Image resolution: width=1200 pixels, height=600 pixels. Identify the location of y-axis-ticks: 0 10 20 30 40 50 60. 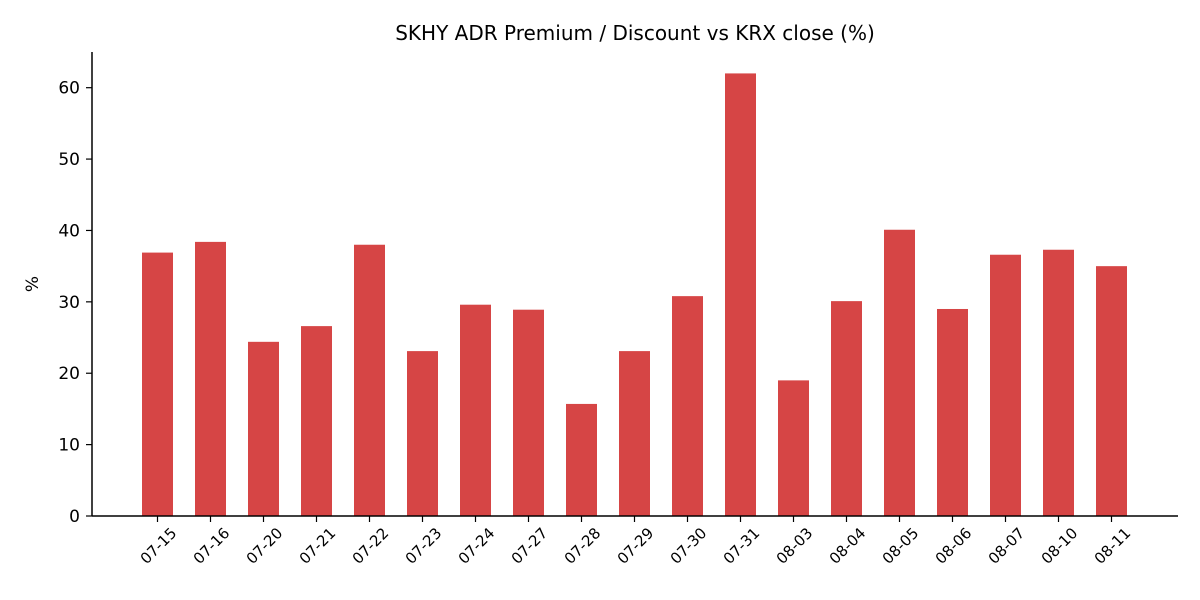
(75, 303).